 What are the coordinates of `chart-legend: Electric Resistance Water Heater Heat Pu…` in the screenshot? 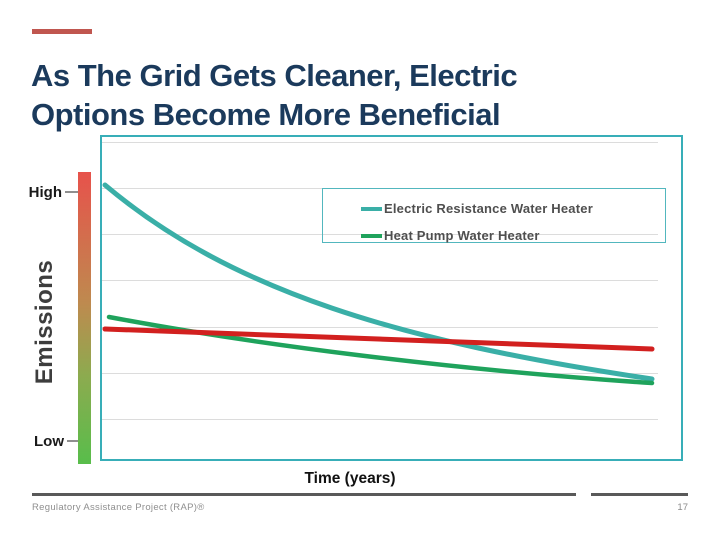 It's located at (494, 215).